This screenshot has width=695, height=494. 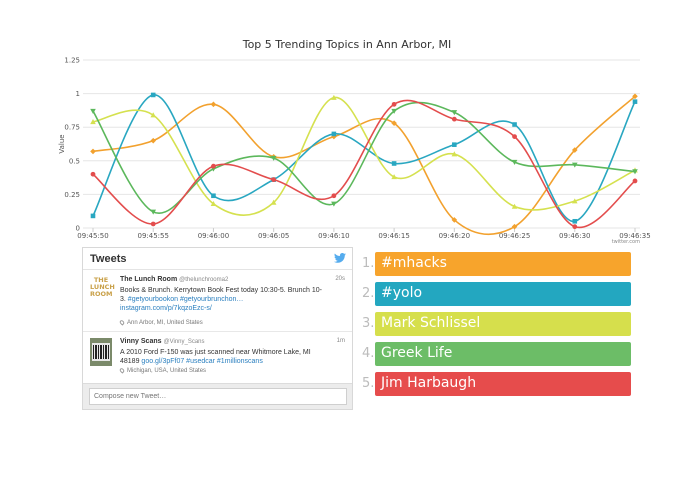 What do you see at coordinates (78, 229) in the screenshot?
I see `y-tick-label: 0` at bounding box center [78, 229].